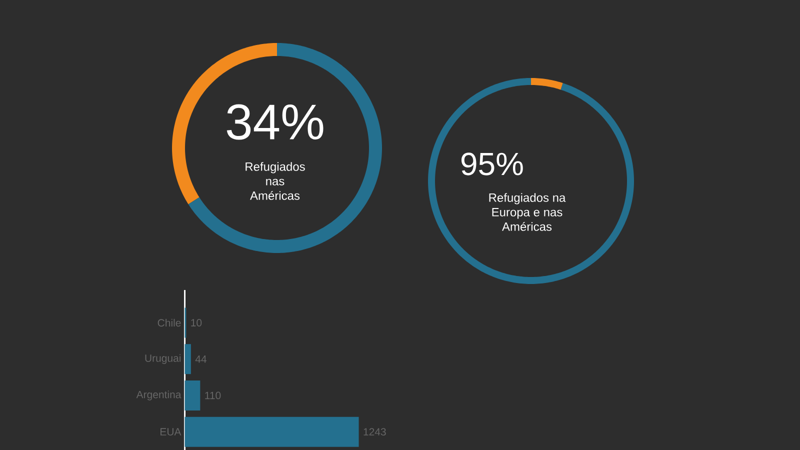  What do you see at coordinates (169, 322) in the screenshot?
I see `y-tick-label: Chile` at bounding box center [169, 322].